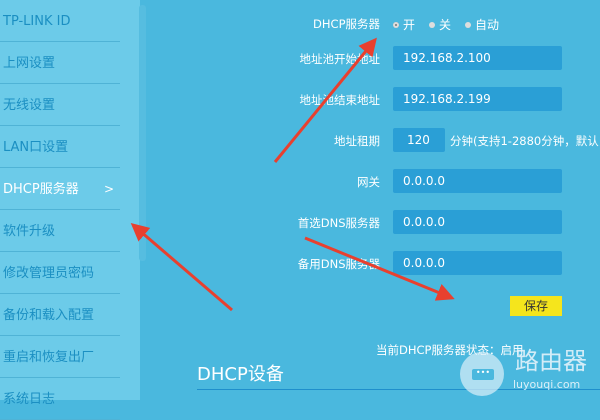 Image resolution: width=600 pixels, height=420 pixels. I want to click on section-divider, so click(398, 389).